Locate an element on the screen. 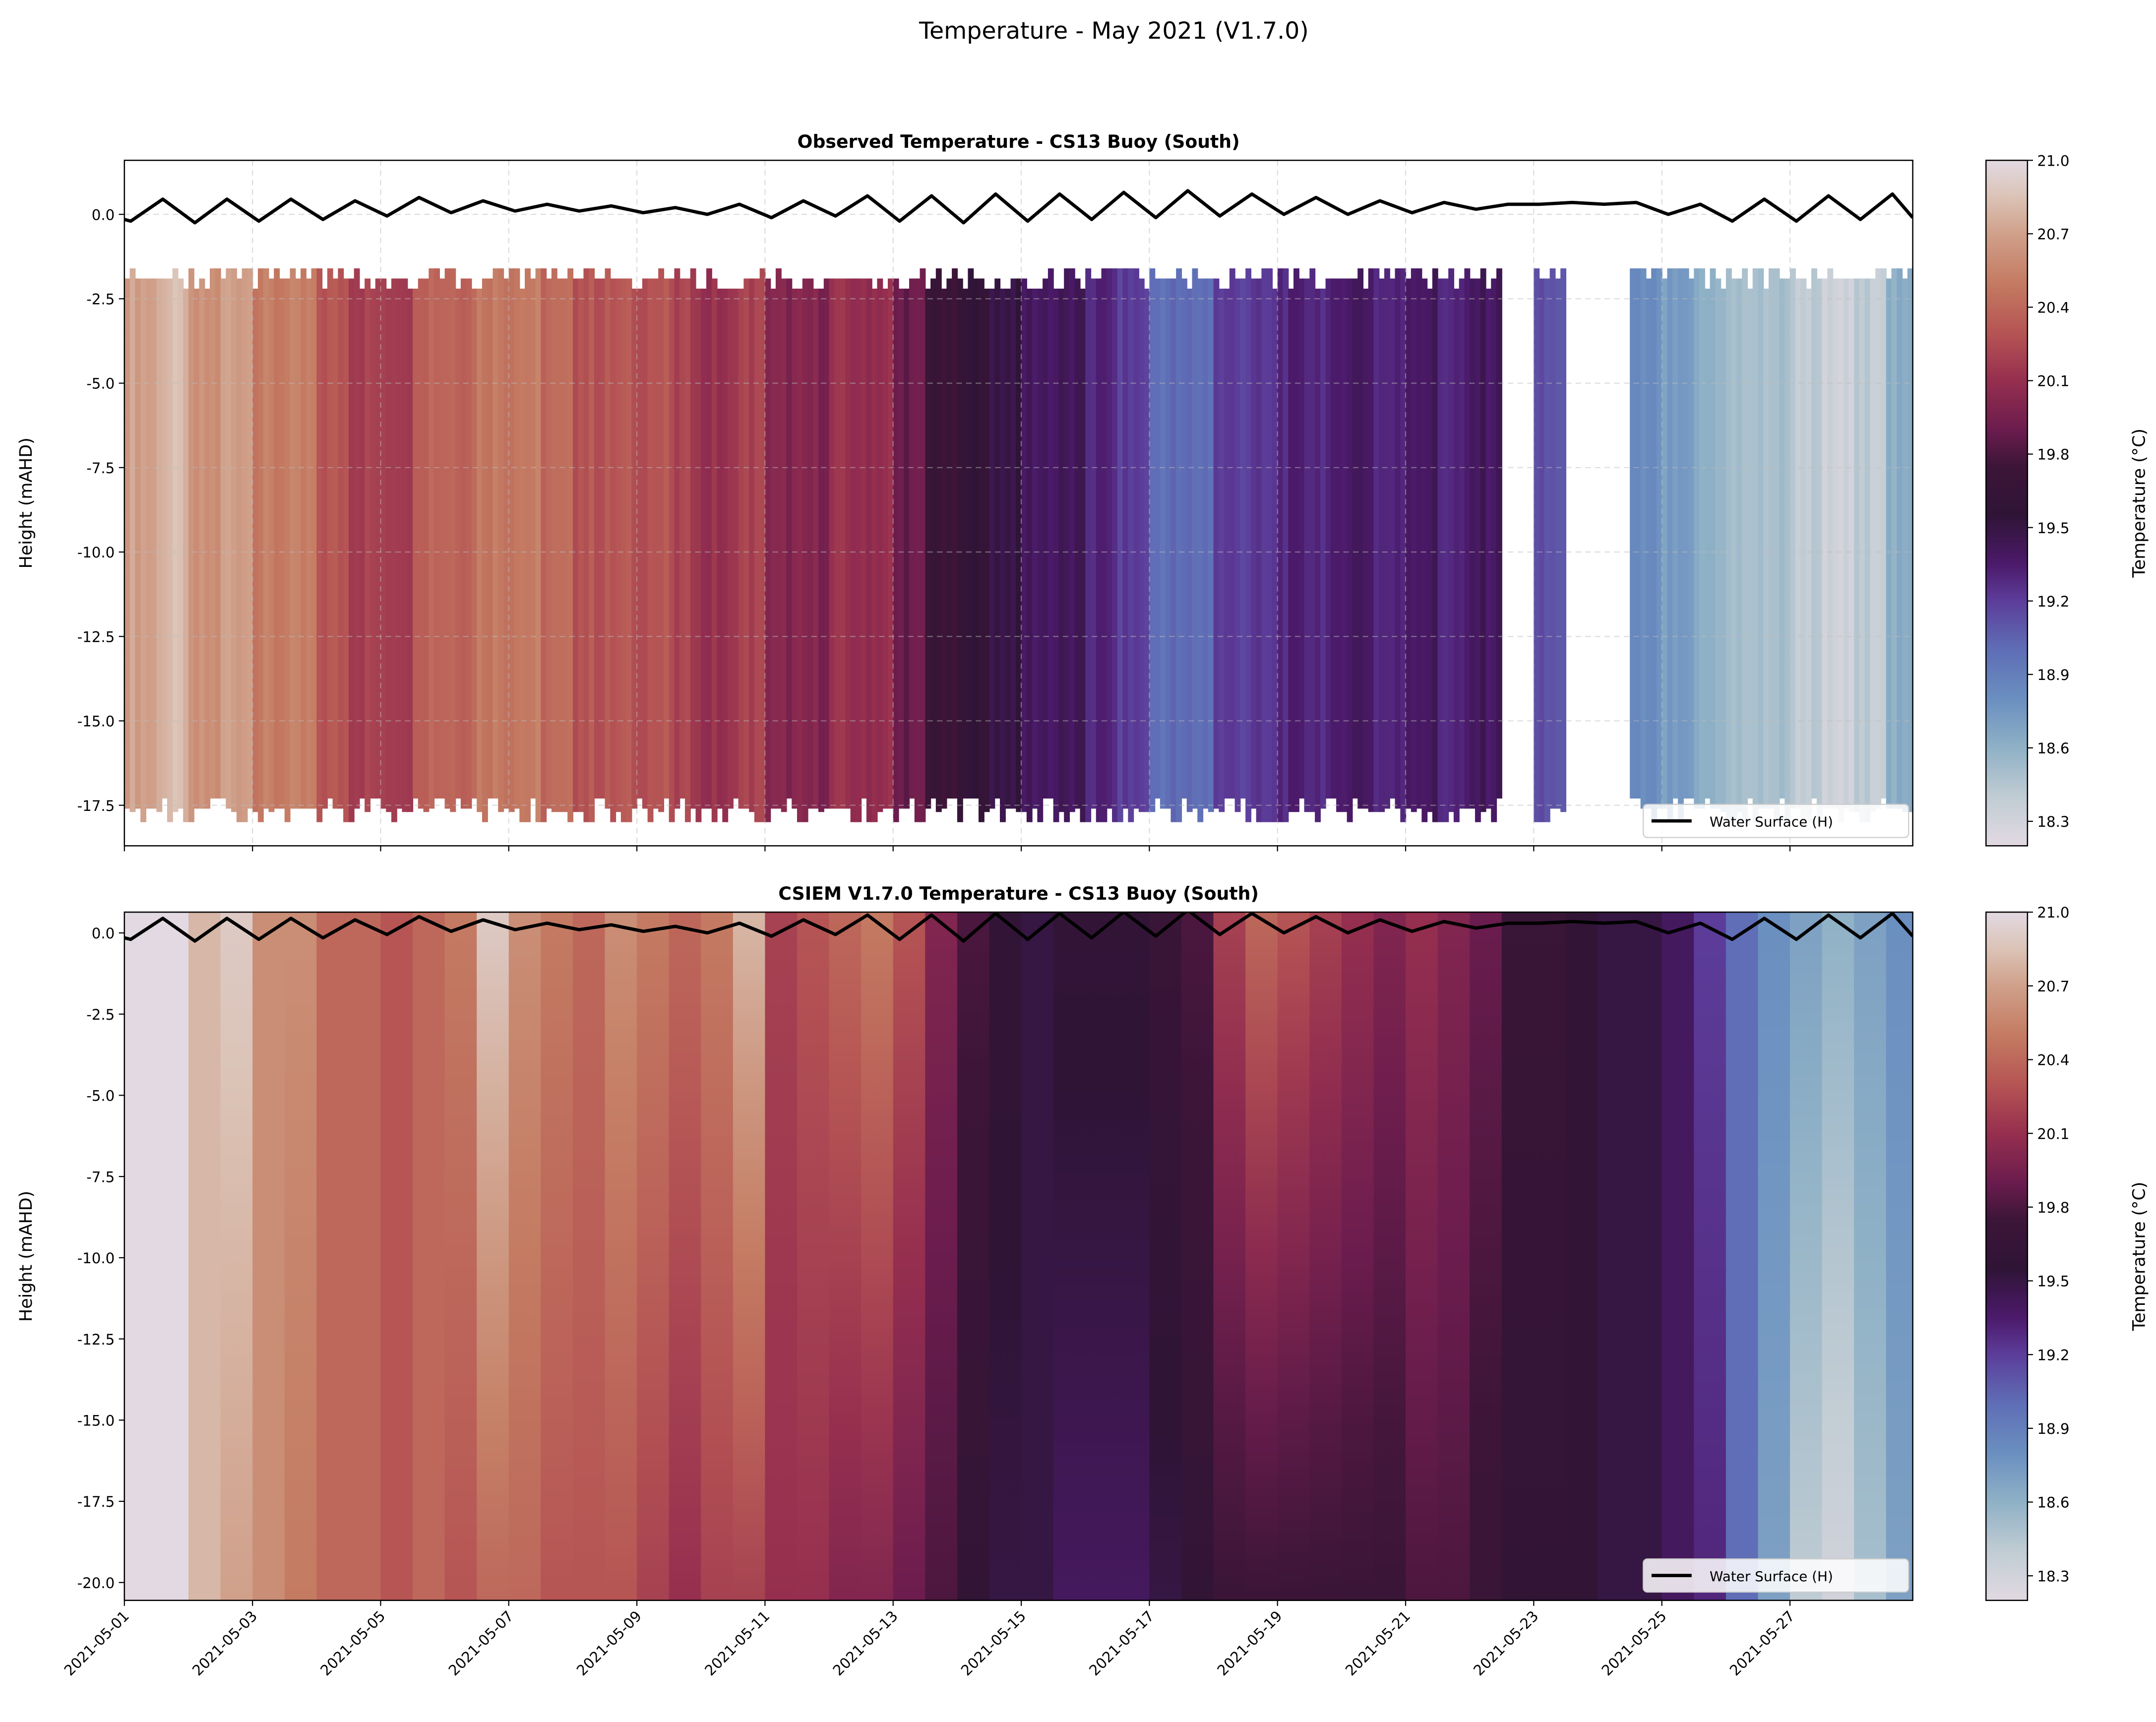  x-tick-label: 2021-05-19 is located at coordinates (1250, 1643).